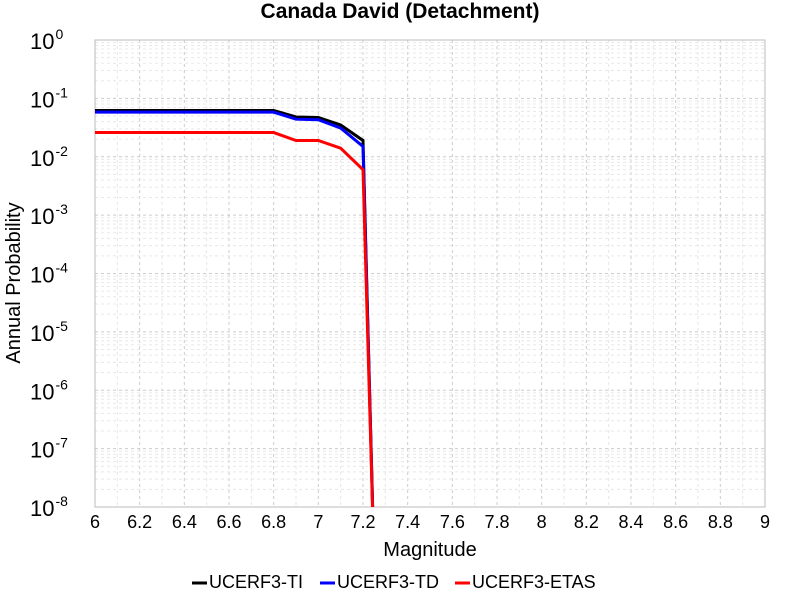 The image size is (800, 600). Describe the element at coordinates (61, 92) in the screenshot. I see `y-tick-exponent: -1` at that location.